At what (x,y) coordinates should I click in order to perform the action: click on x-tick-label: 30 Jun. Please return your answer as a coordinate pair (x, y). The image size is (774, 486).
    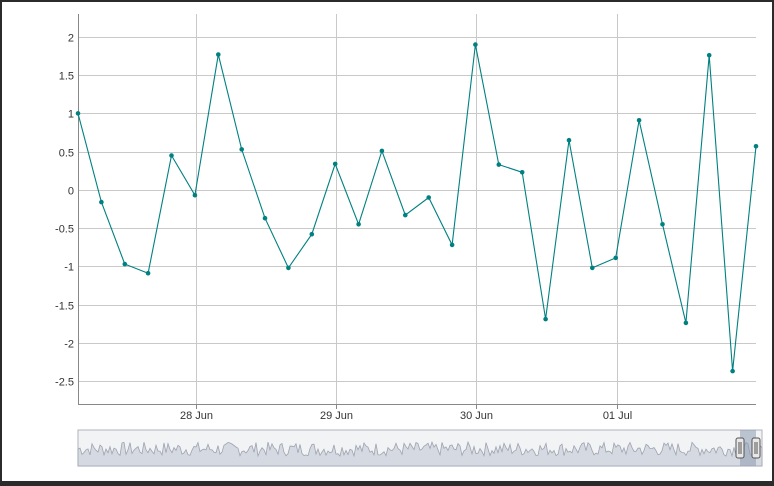
    Looking at the image, I should click on (476, 416).